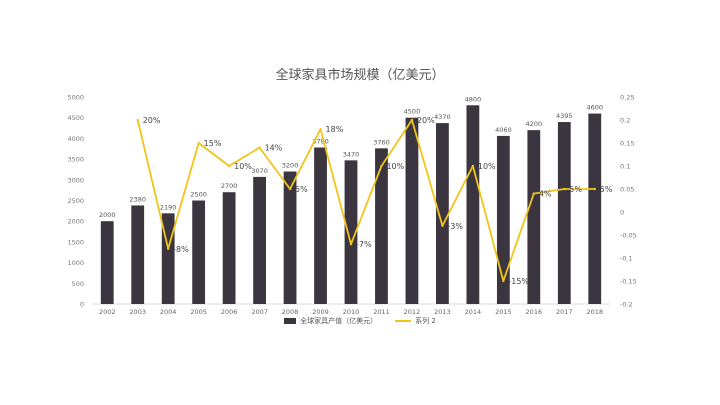 The image size is (720, 405). What do you see at coordinates (320, 142) in the screenshot?
I see `bar-data-label: 3780` at bounding box center [320, 142].